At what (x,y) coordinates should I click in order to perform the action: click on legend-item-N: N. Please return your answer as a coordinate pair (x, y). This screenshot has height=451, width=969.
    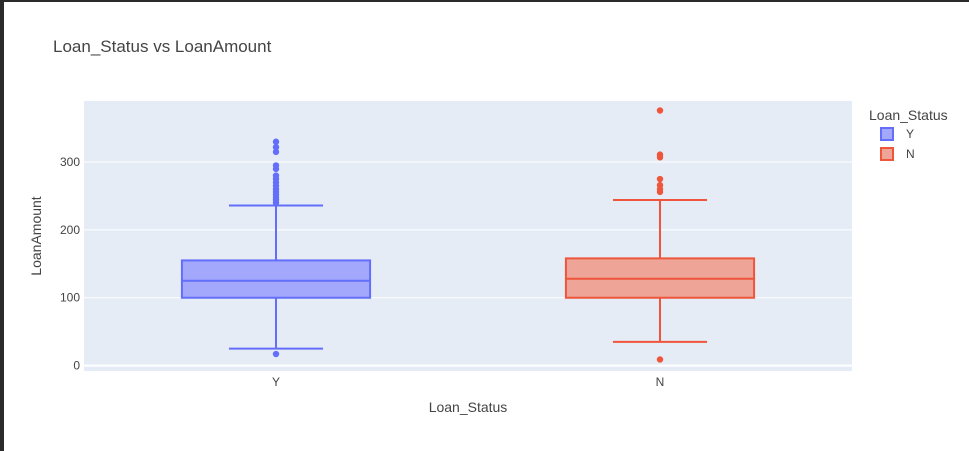
    Looking at the image, I should click on (897, 154).